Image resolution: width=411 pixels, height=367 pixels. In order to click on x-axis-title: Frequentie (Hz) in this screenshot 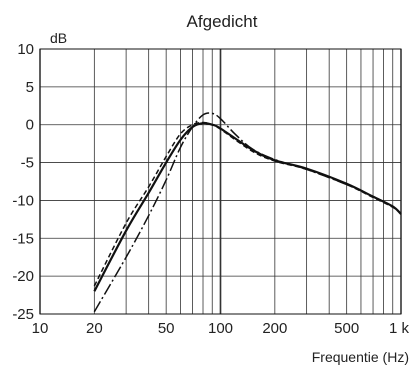, I will do `click(360, 357)`.